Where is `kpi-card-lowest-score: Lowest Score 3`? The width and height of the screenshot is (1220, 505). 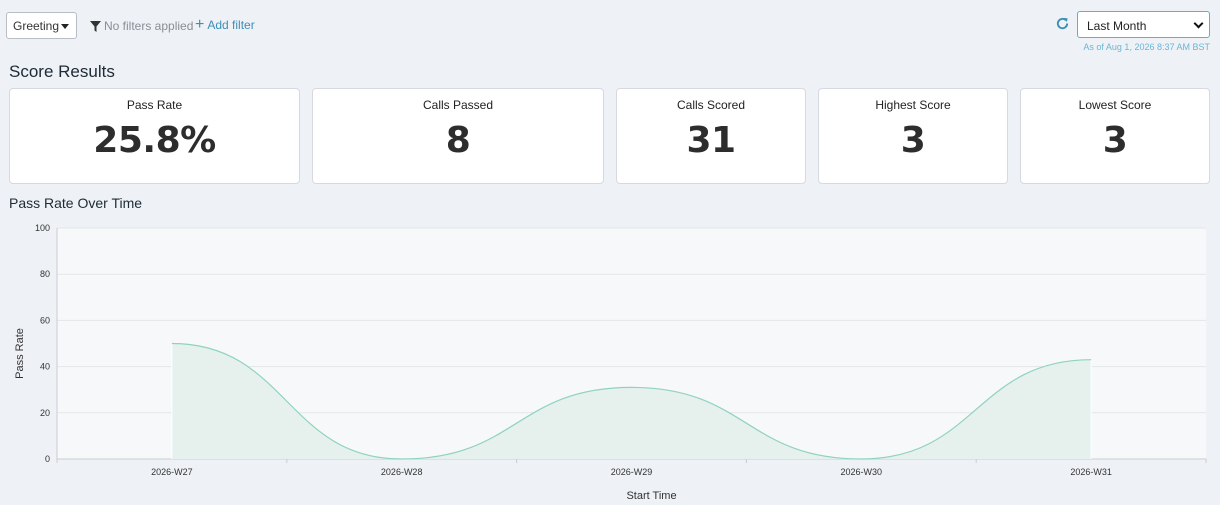 kpi-card-lowest-score: Lowest Score 3 is located at coordinates (1115, 136).